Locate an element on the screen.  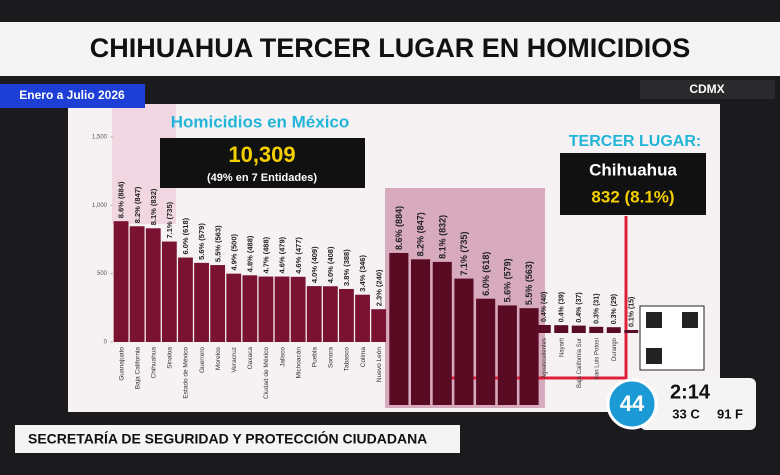
x-tick-label: Sonora is located at coordinates (331, 357).